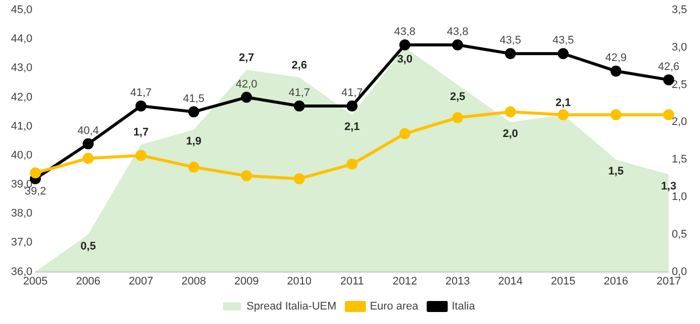 Image resolution: width=700 pixels, height=324 pixels. Describe the element at coordinates (464, 306) in the screenshot. I see `legend-label: Italia` at that location.